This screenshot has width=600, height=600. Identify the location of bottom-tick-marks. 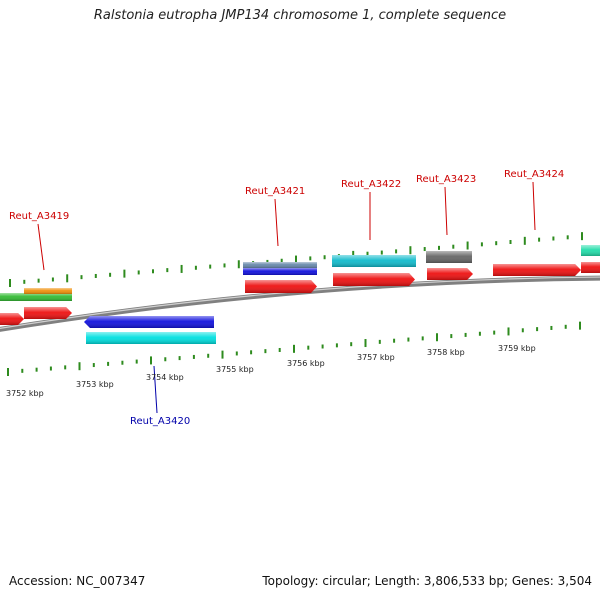
(294, 348).